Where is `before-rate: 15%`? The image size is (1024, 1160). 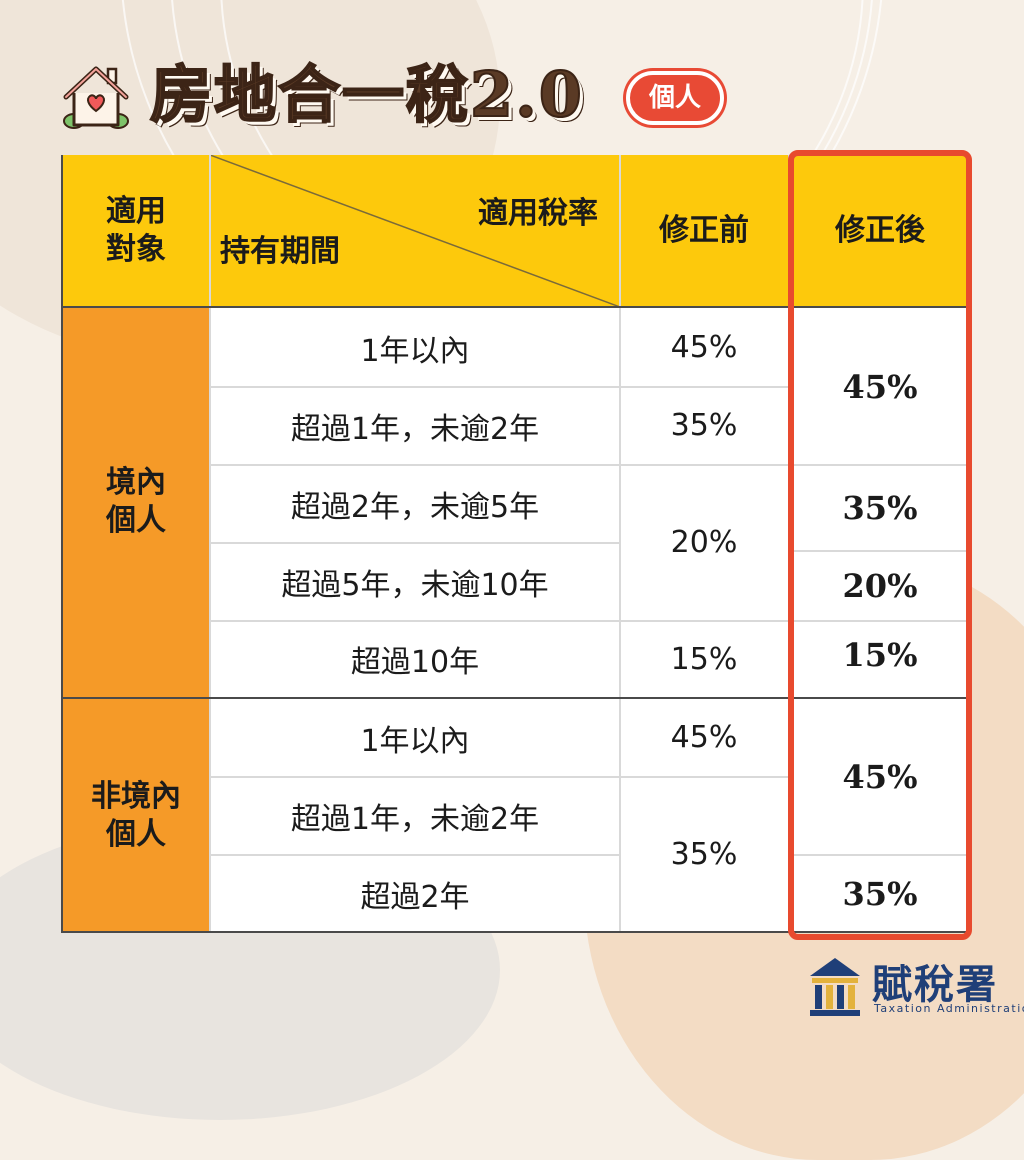 before-rate: 15% is located at coordinates (704, 659).